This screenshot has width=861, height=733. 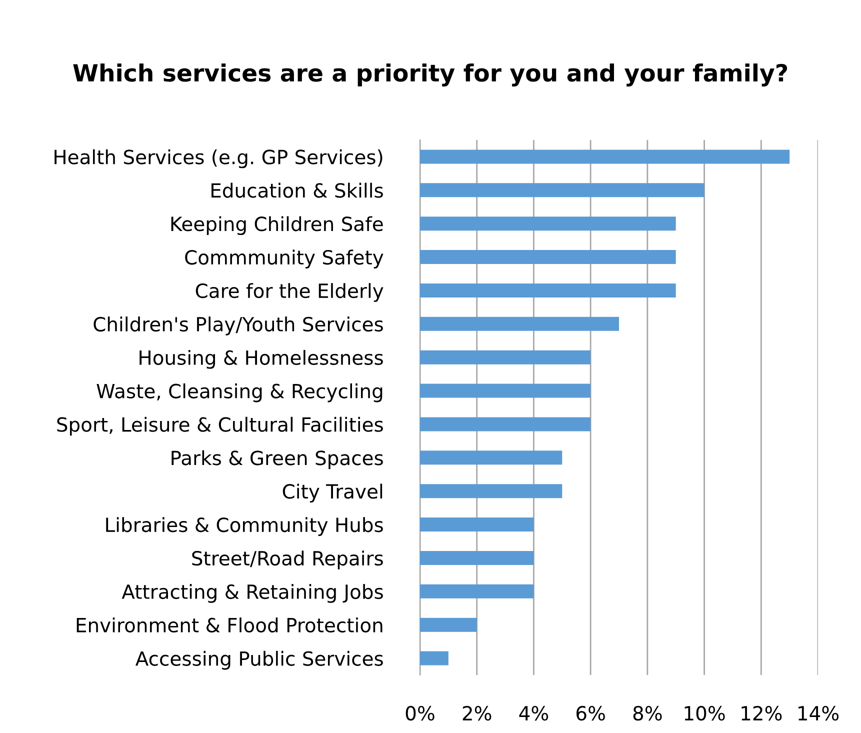 I want to click on y-tick-label: Health Services (e.g. GP Services), so click(x=218, y=158).